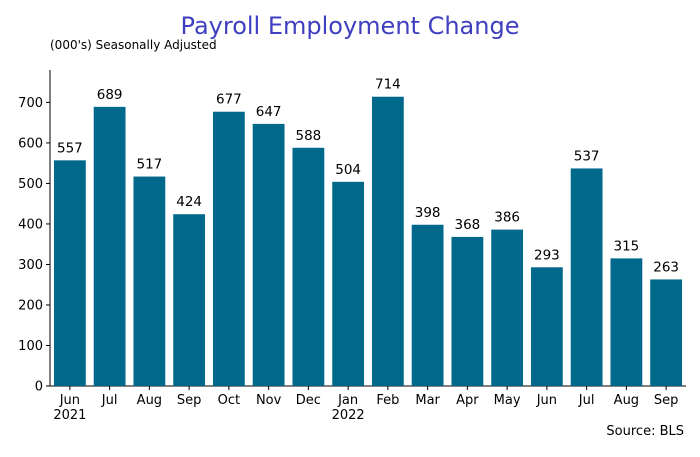 The width and height of the screenshot is (700, 457). What do you see at coordinates (30, 184) in the screenshot?
I see `y-tick-label: 500` at bounding box center [30, 184].